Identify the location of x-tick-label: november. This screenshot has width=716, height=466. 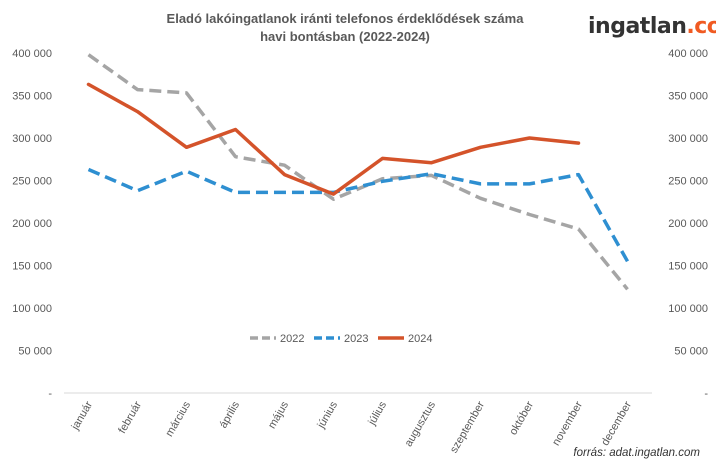
(567, 423).